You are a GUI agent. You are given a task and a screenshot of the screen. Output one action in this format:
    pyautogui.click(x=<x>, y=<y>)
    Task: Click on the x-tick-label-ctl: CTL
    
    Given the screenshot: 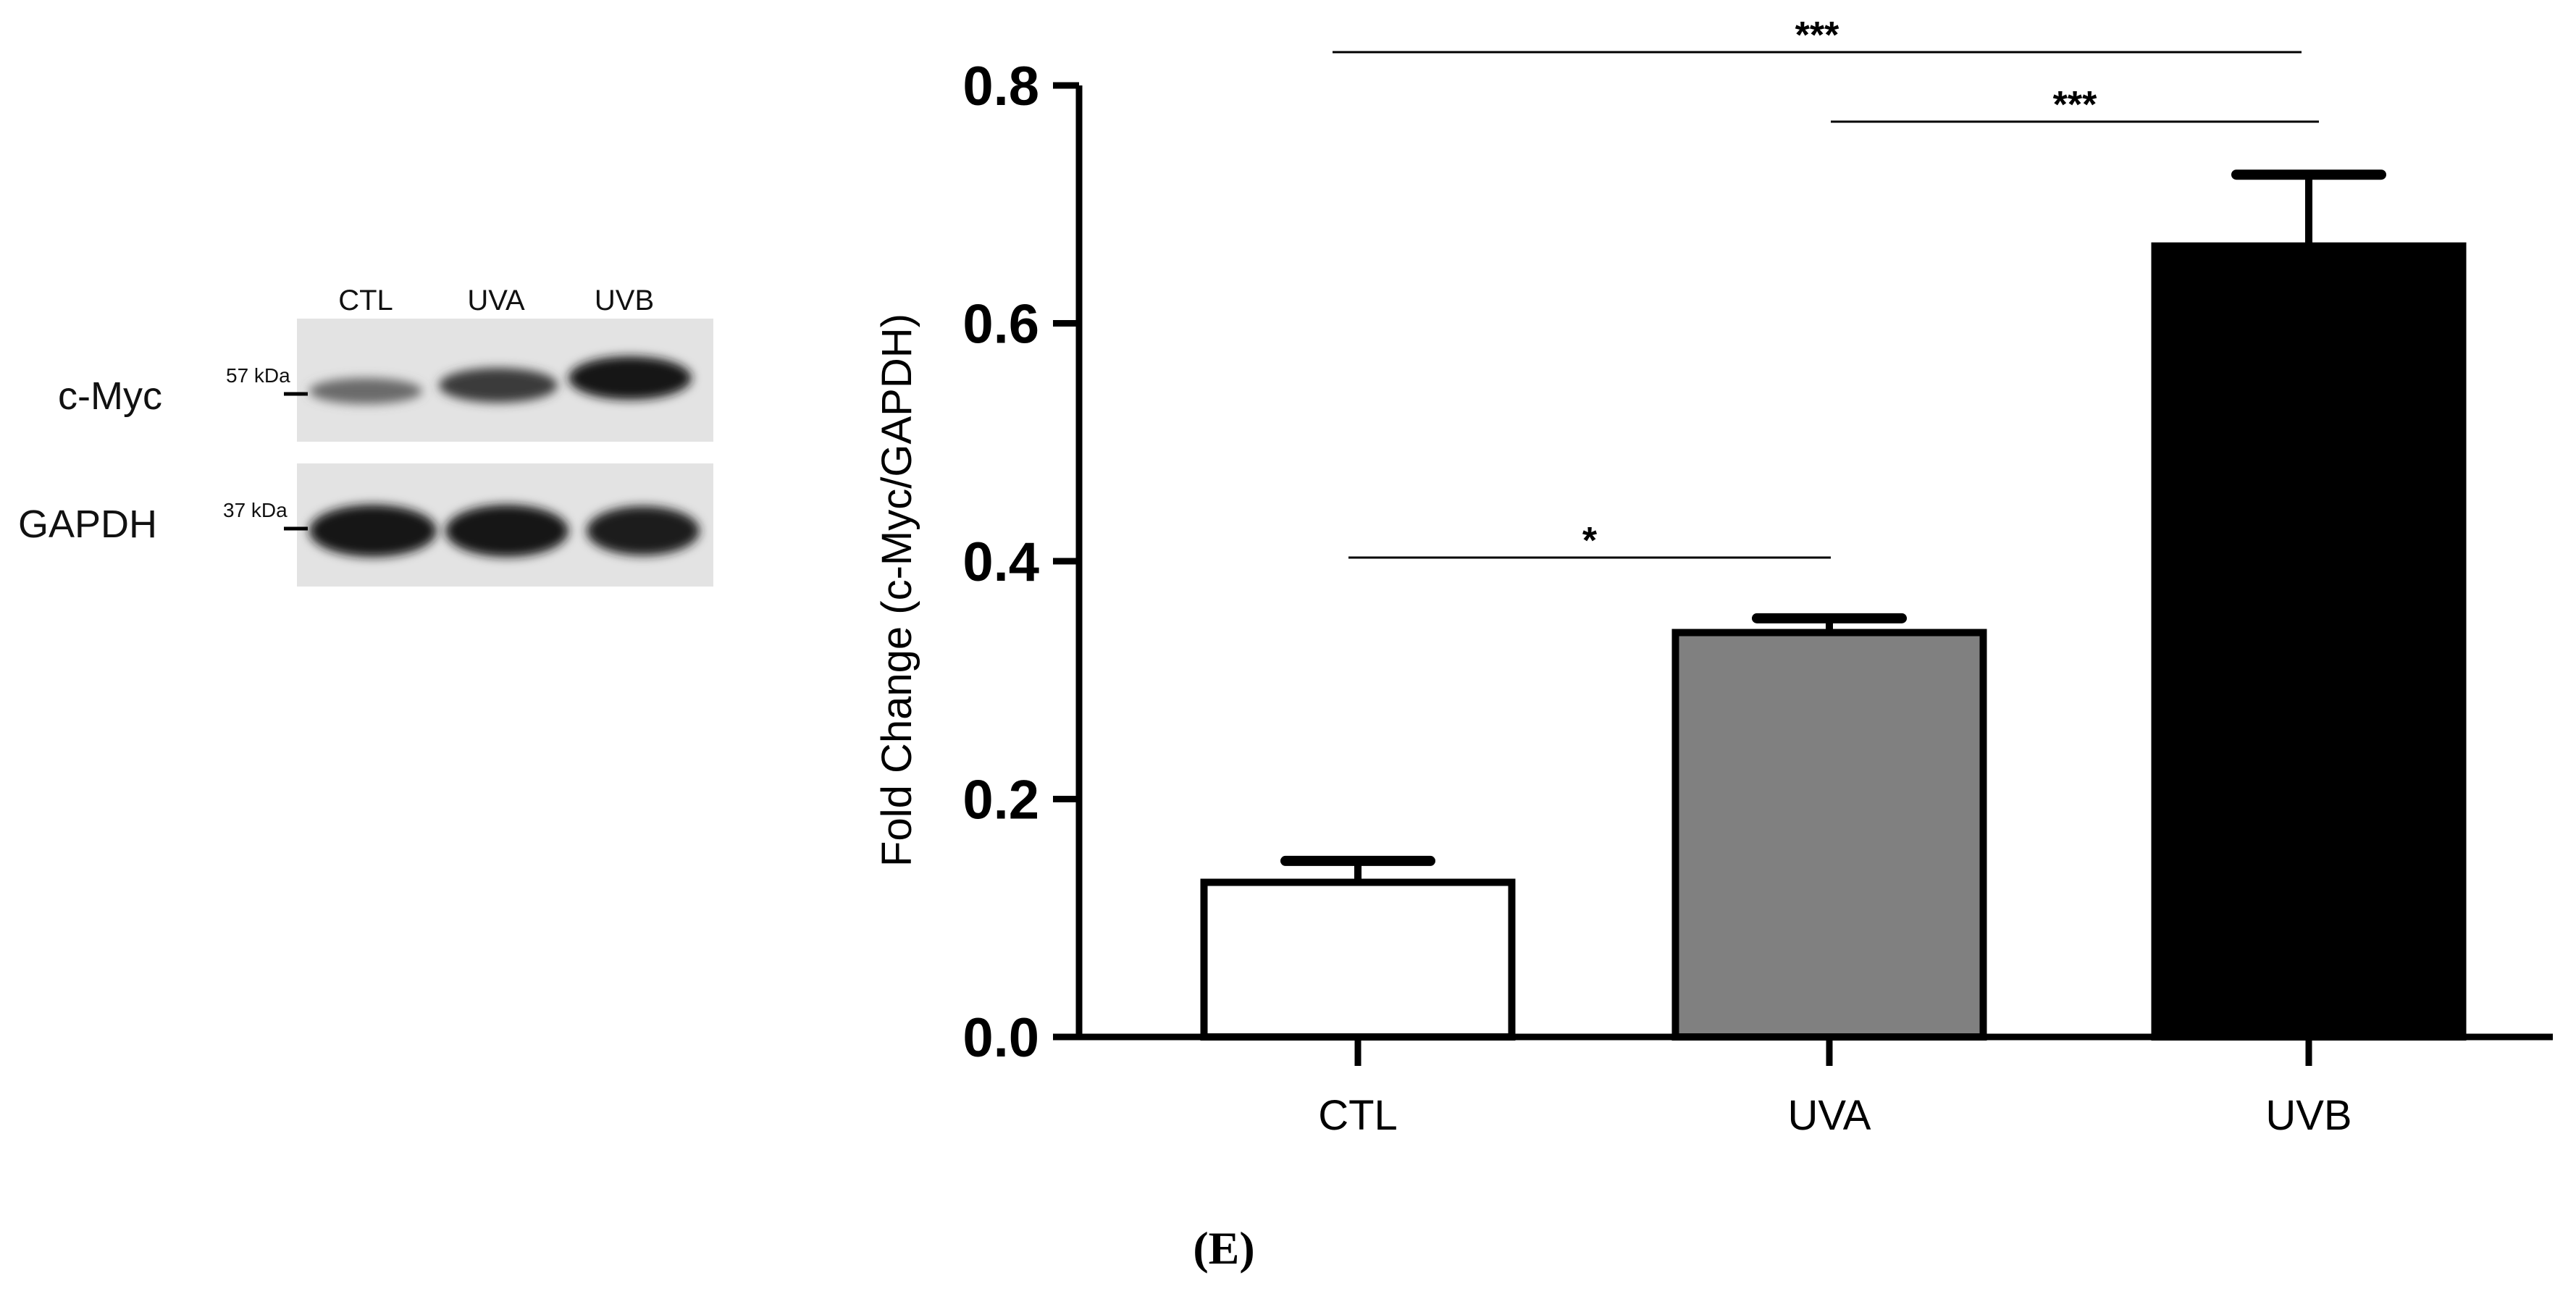 What is the action you would take?
    pyautogui.click(x=1358, y=1115)
    